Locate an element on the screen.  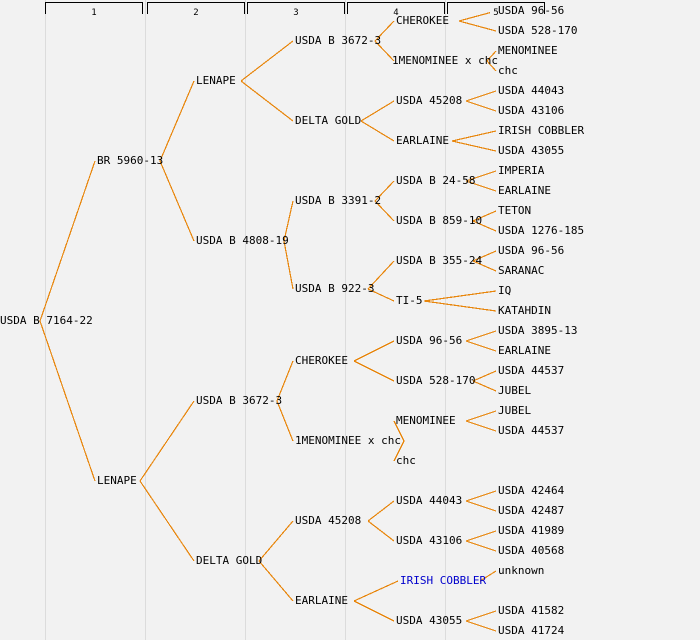
pedigree-root-node: USDA B 7164-22 is located at coordinates (46, 320).